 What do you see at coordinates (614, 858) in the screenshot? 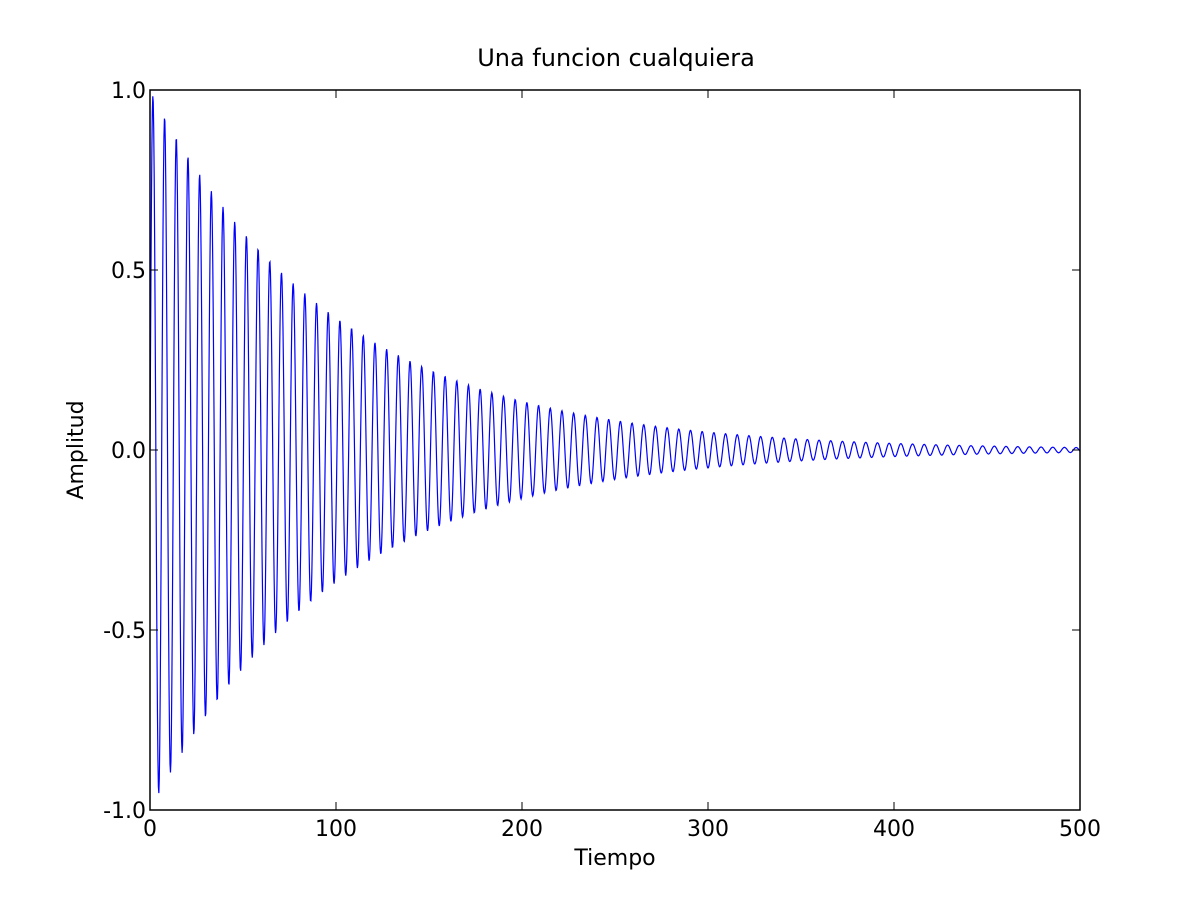
I see `x-axis-label: Tiempo` at bounding box center [614, 858].